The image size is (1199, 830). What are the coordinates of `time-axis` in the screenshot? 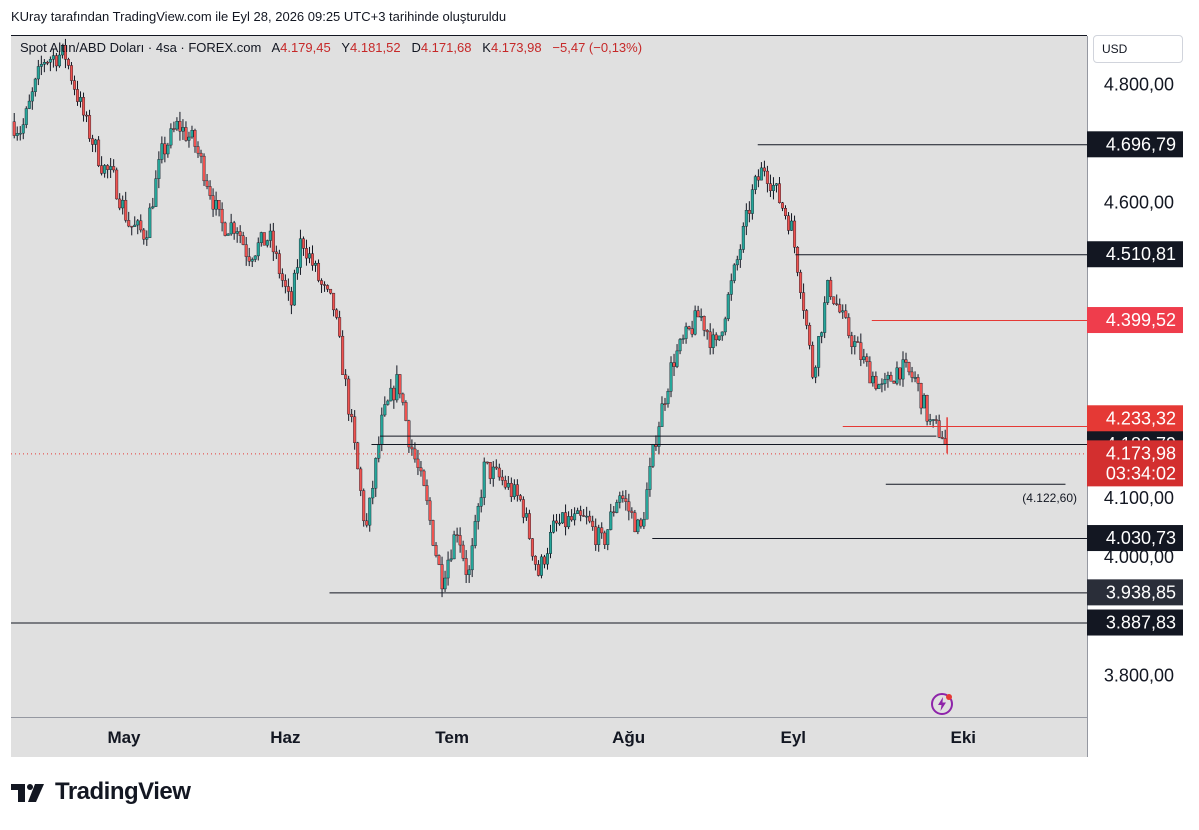 It's located at (549, 737).